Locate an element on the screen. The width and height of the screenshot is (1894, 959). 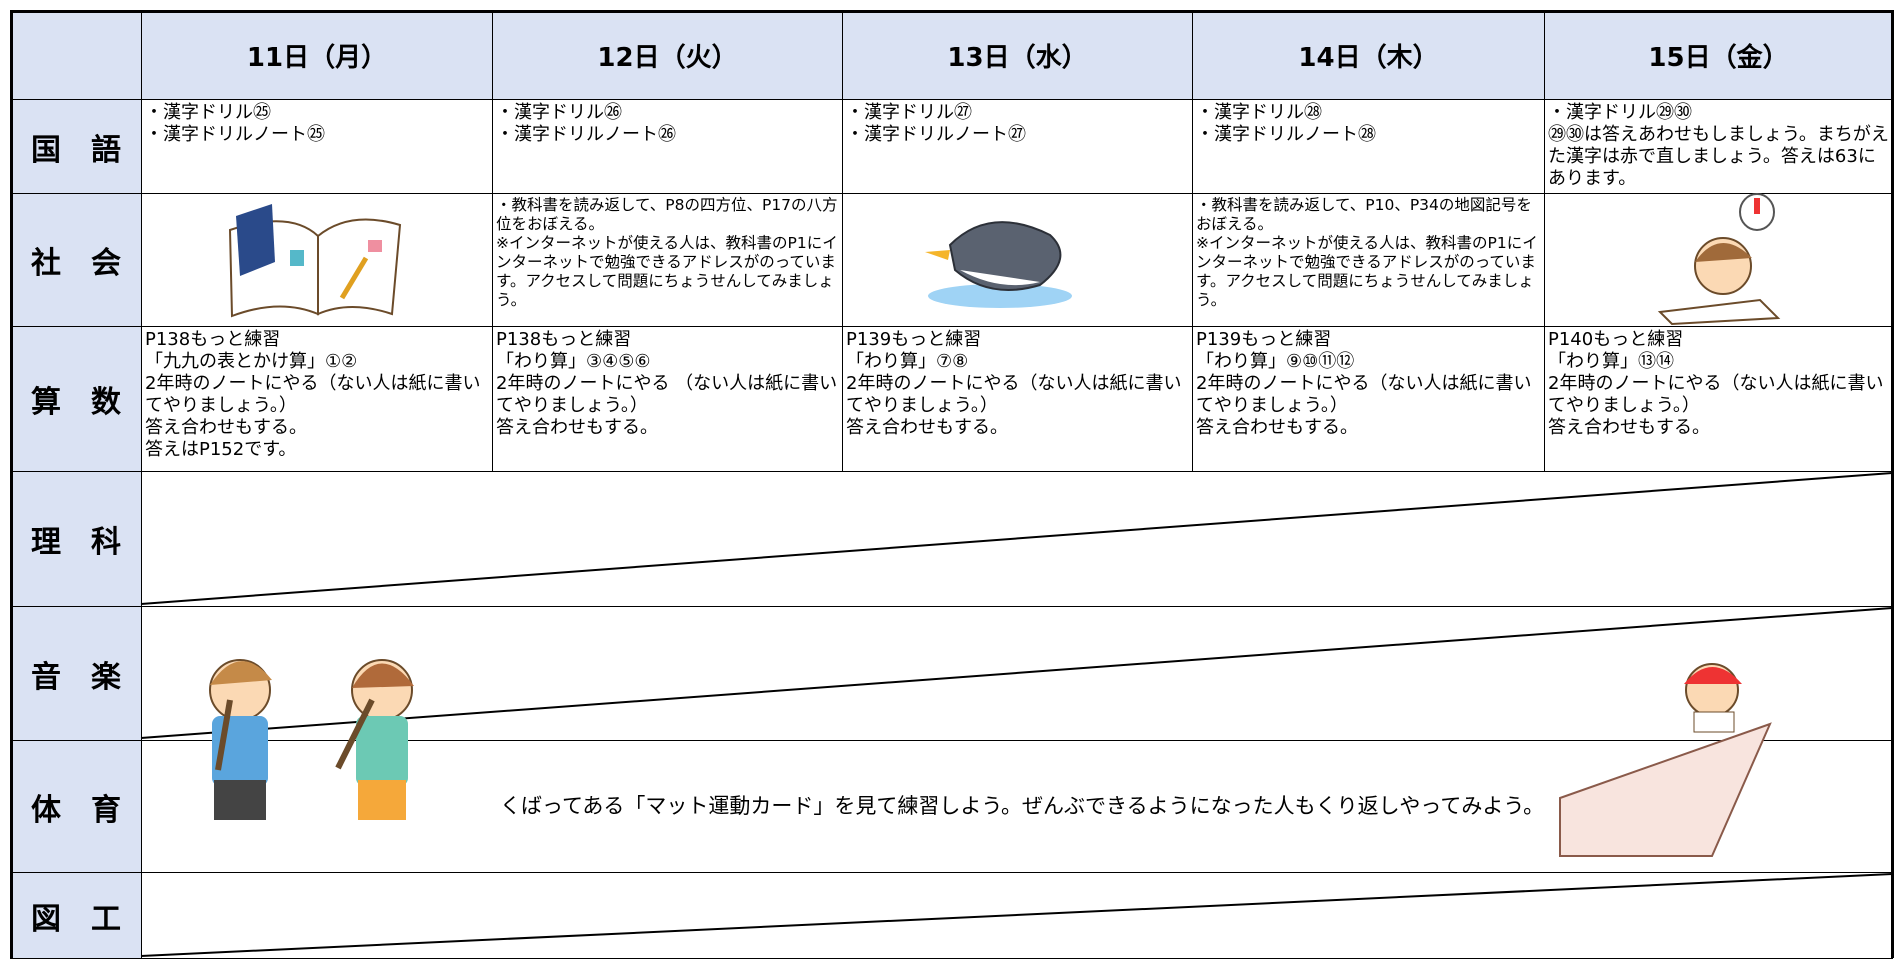
cell-line: ・漢字ドリルノート㉕ is located at coordinates (235, 134).